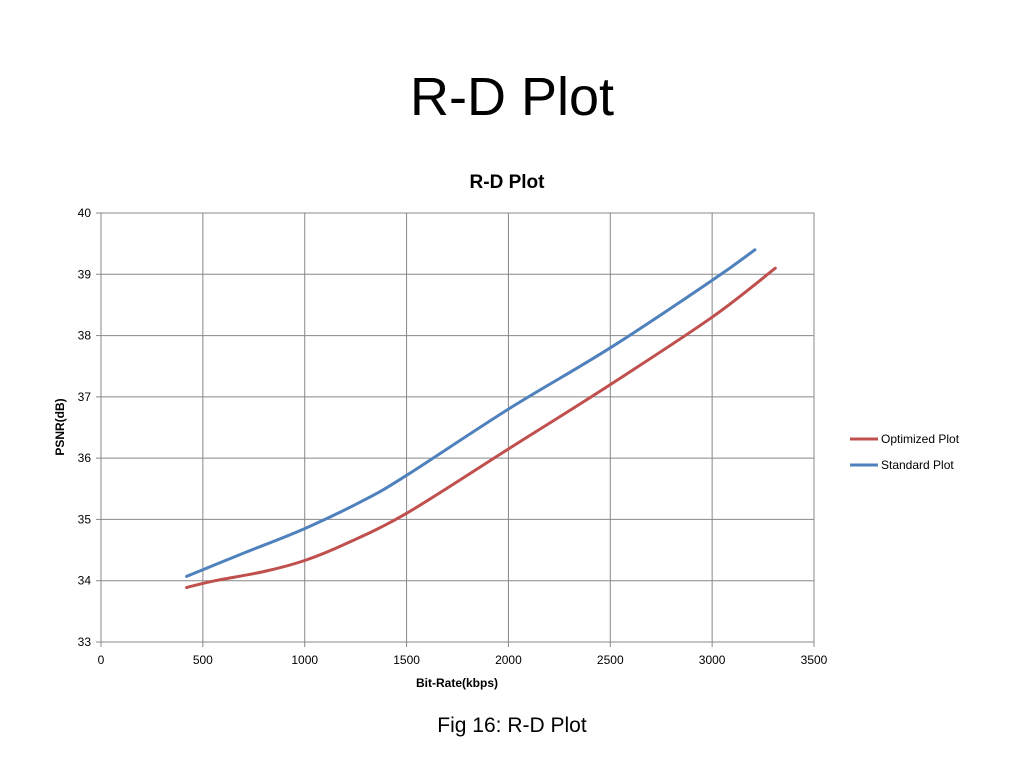 The height and width of the screenshot is (768, 1024). Describe the element at coordinates (712, 660) in the screenshot. I see `x-tick-label: 3000` at that location.